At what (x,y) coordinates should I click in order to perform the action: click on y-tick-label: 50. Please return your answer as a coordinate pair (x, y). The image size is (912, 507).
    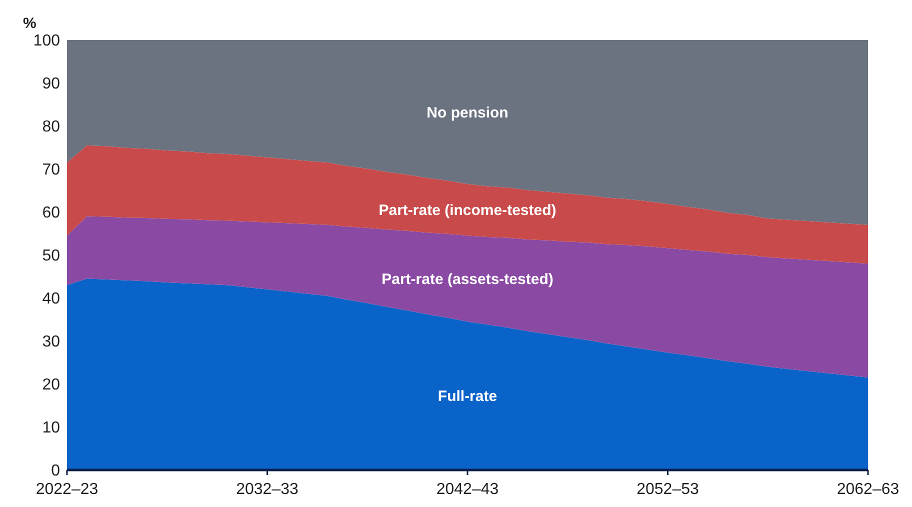
    Looking at the image, I should click on (51, 256).